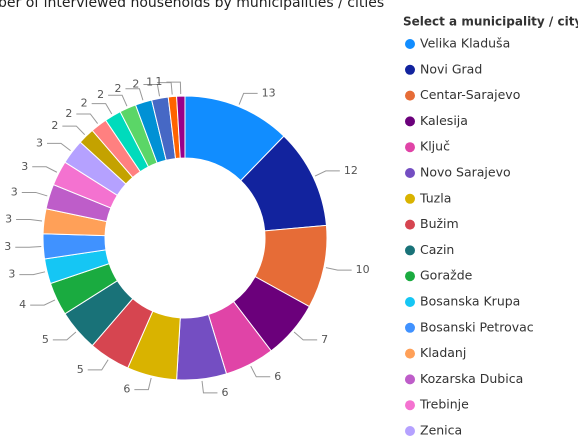 Image resolution: width=578 pixels, height=439 pixels. Describe the element at coordinates (363, 269) in the screenshot. I see `data-label: 10` at that location.